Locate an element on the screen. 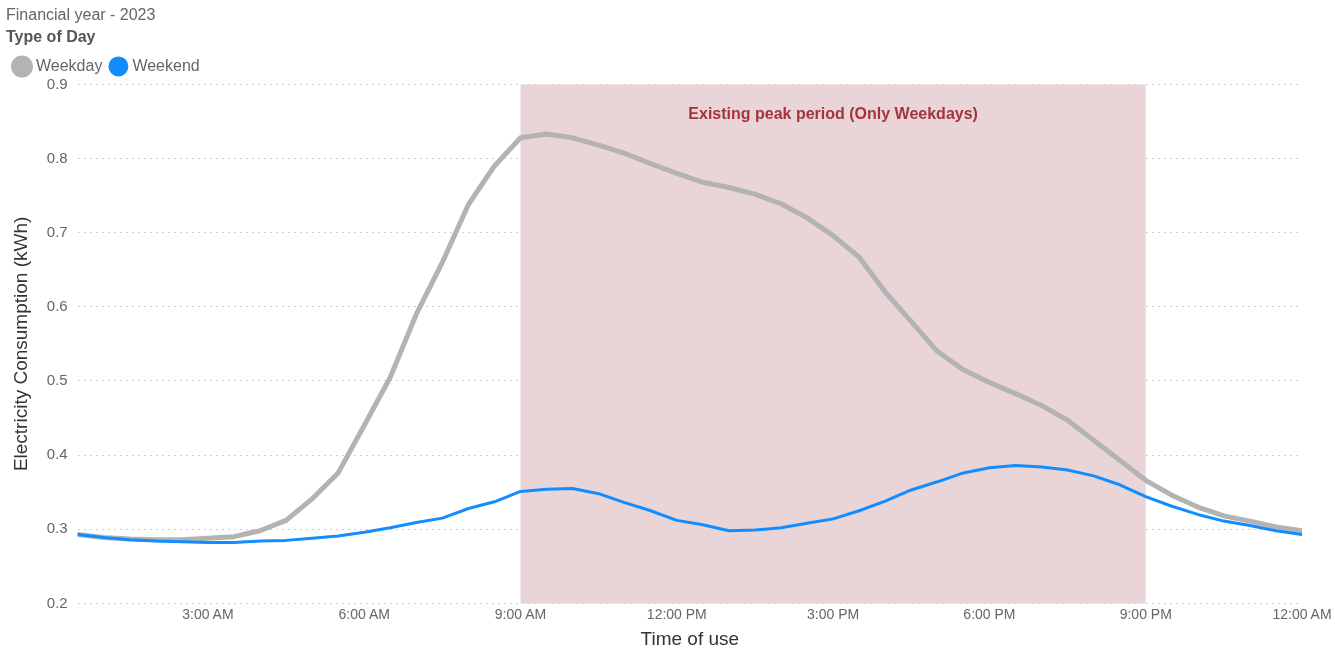 This screenshot has width=1335, height=657. x-tick-label: 12:00 PM is located at coordinates (676, 613).